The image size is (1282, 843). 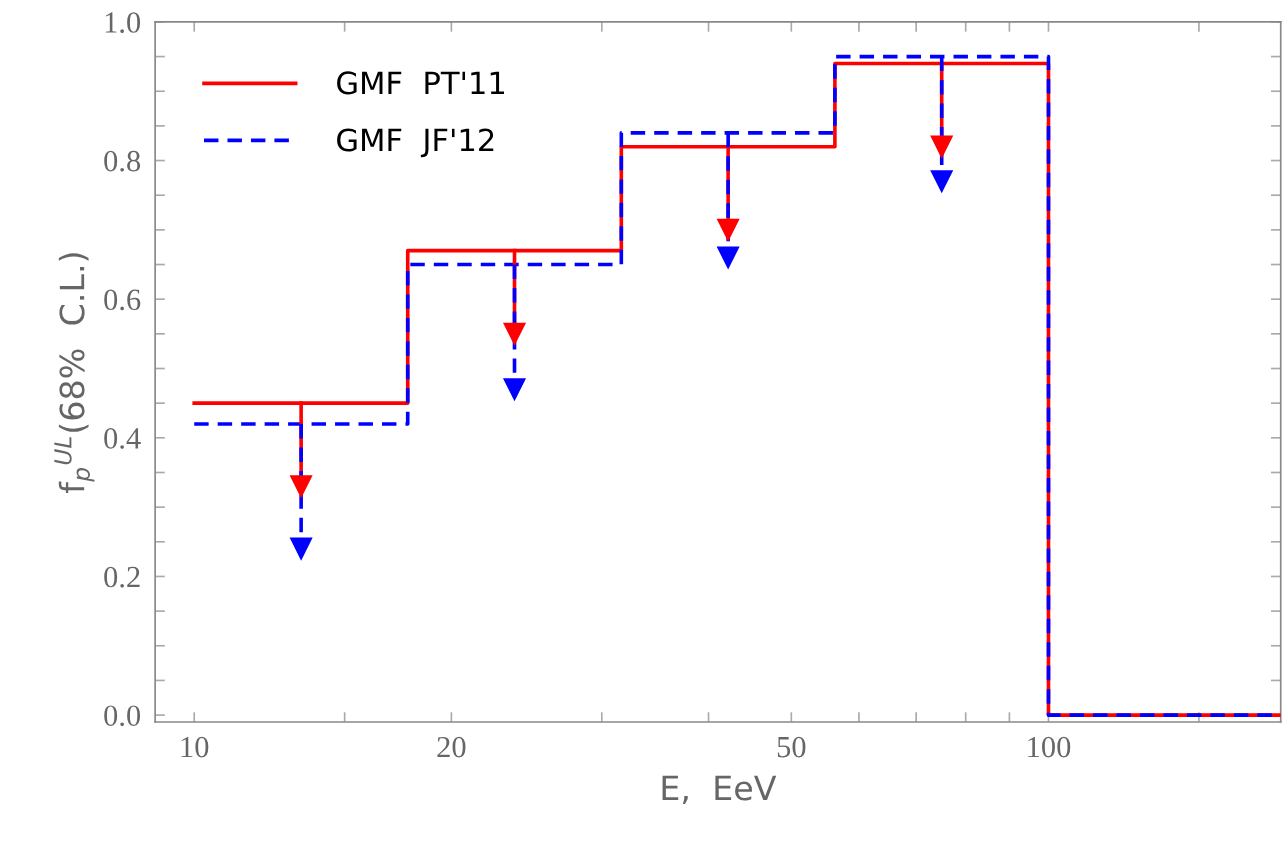 I want to click on legend-label: GMF JF'12, so click(x=415, y=143).